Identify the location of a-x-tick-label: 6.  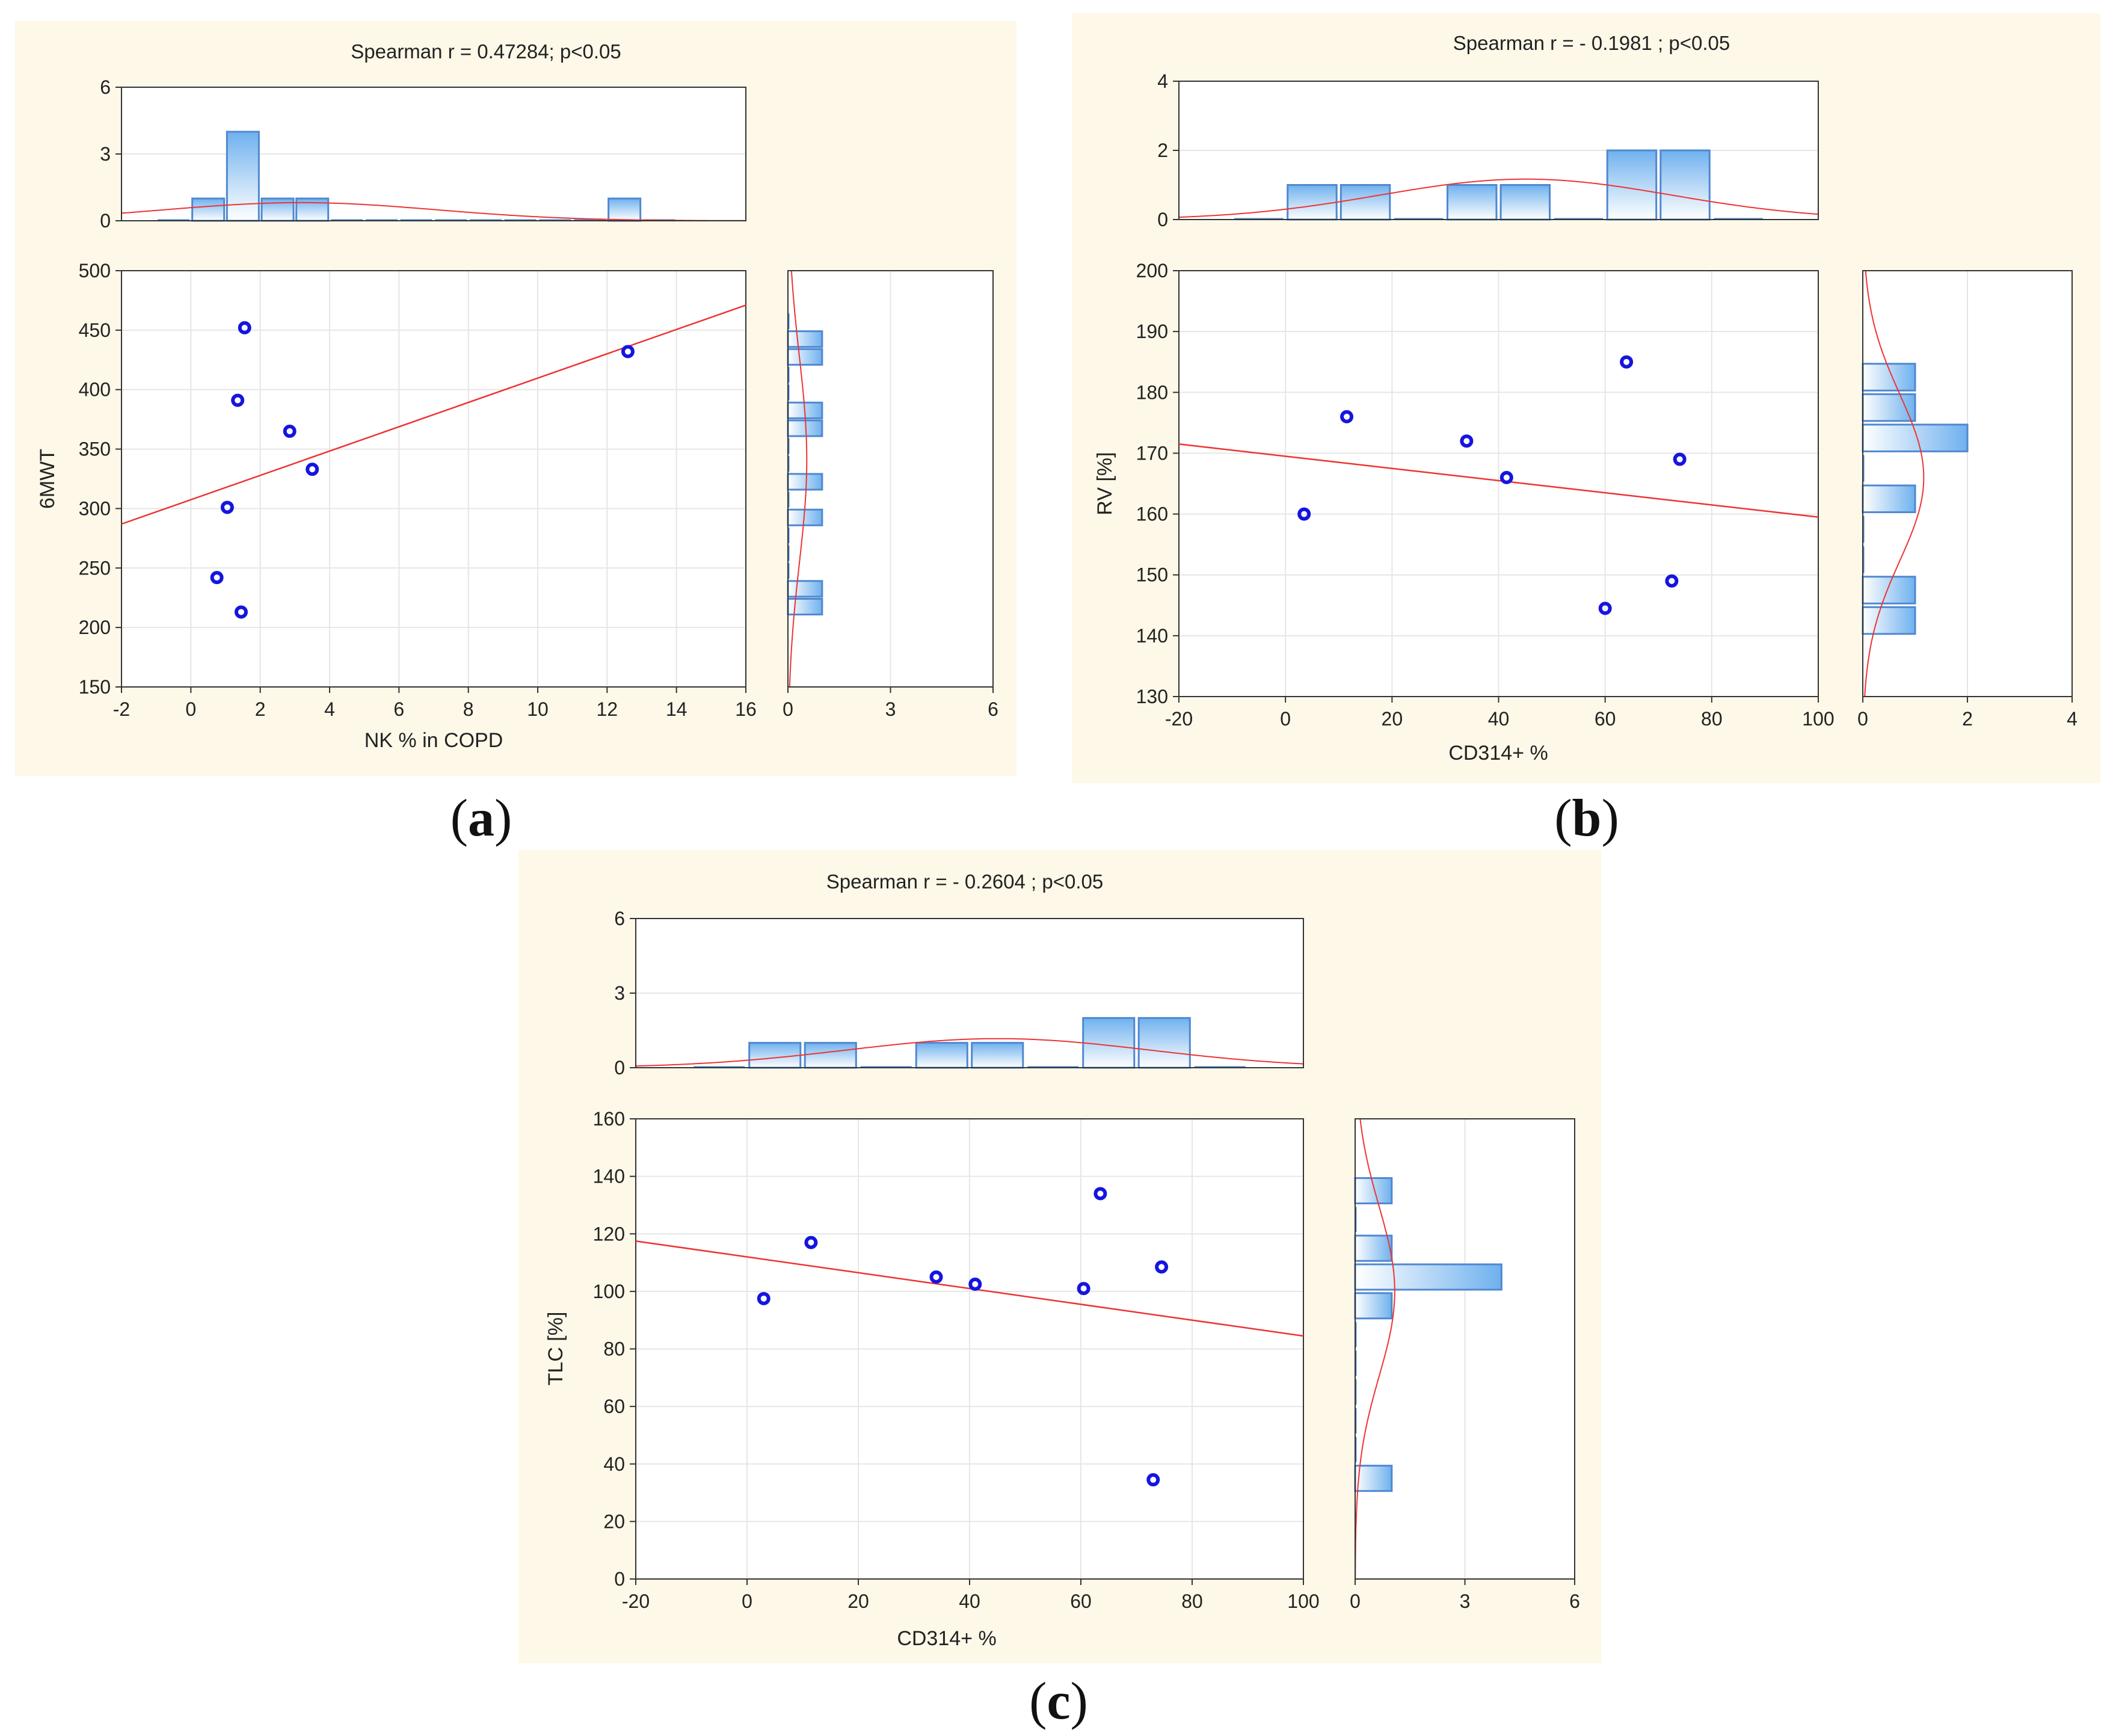
(398, 709).